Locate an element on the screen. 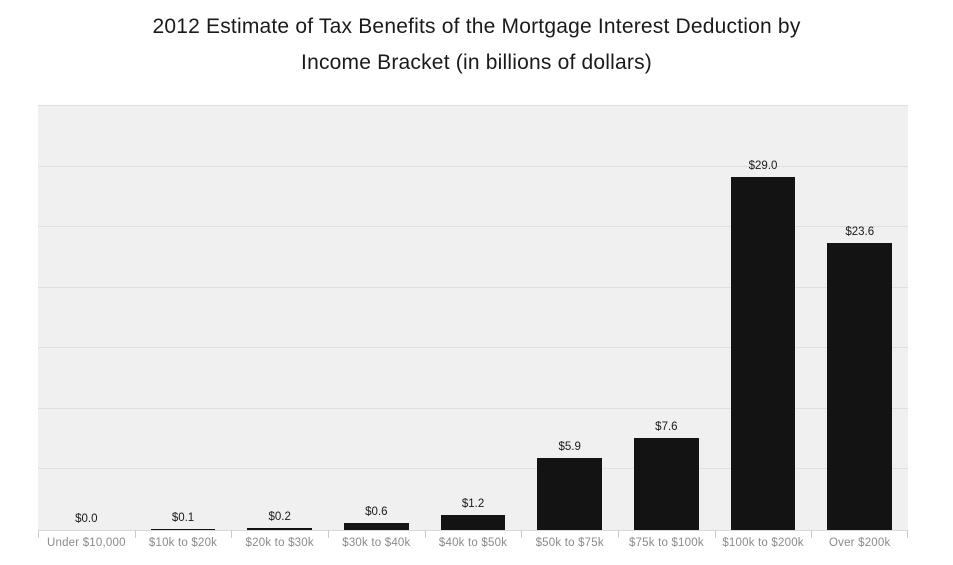 The height and width of the screenshot is (565, 953). x-axis-category-label: $40k to $50k is located at coordinates (473, 543).